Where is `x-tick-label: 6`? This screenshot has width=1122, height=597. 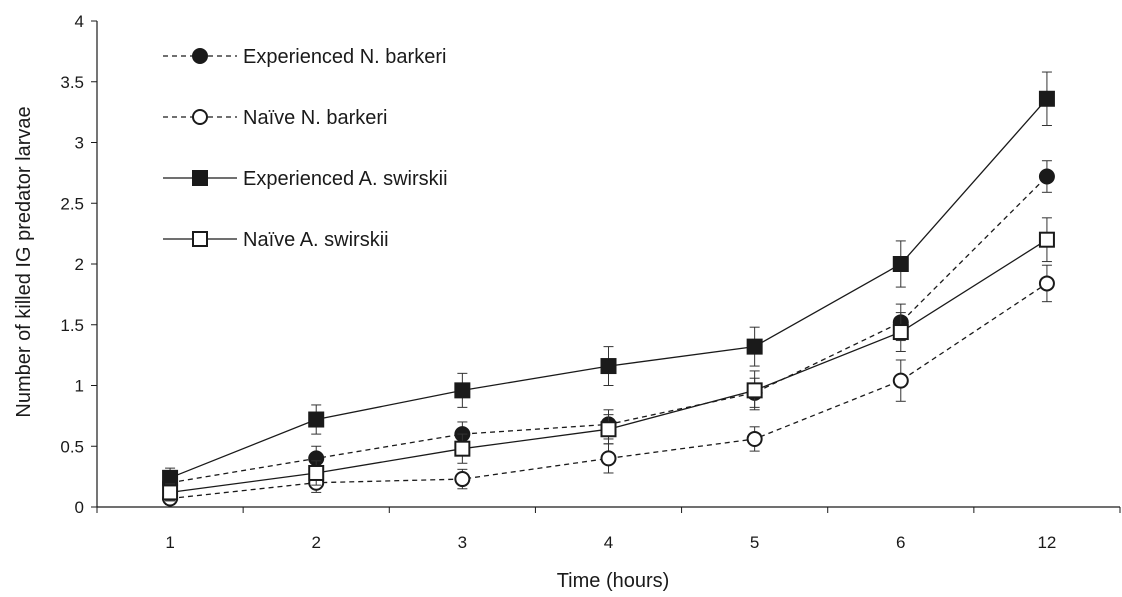
x-tick-label: 6 is located at coordinates (900, 542).